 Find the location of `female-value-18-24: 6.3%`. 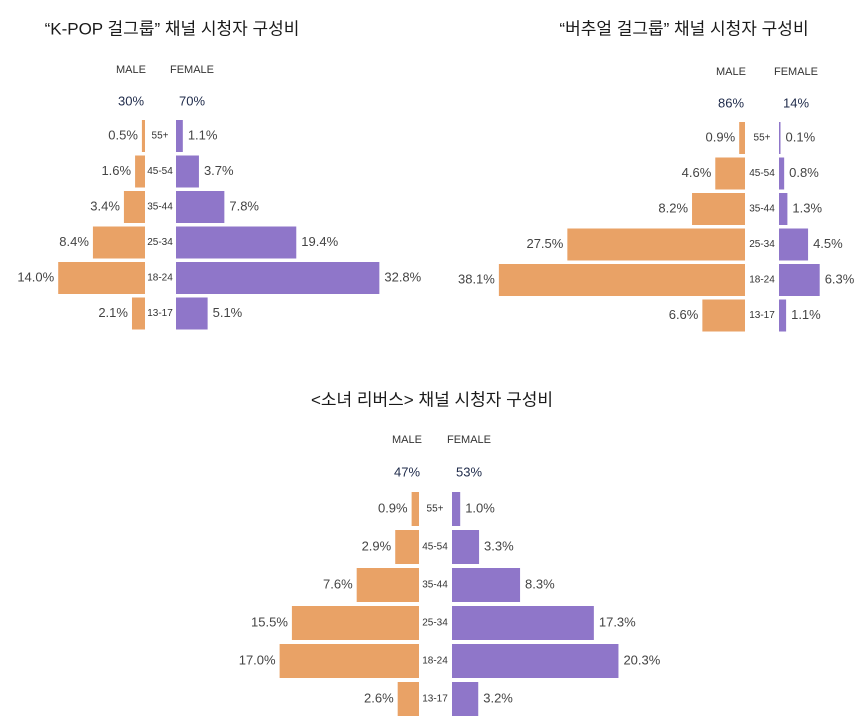

female-value-18-24: 6.3% is located at coordinates (840, 278).